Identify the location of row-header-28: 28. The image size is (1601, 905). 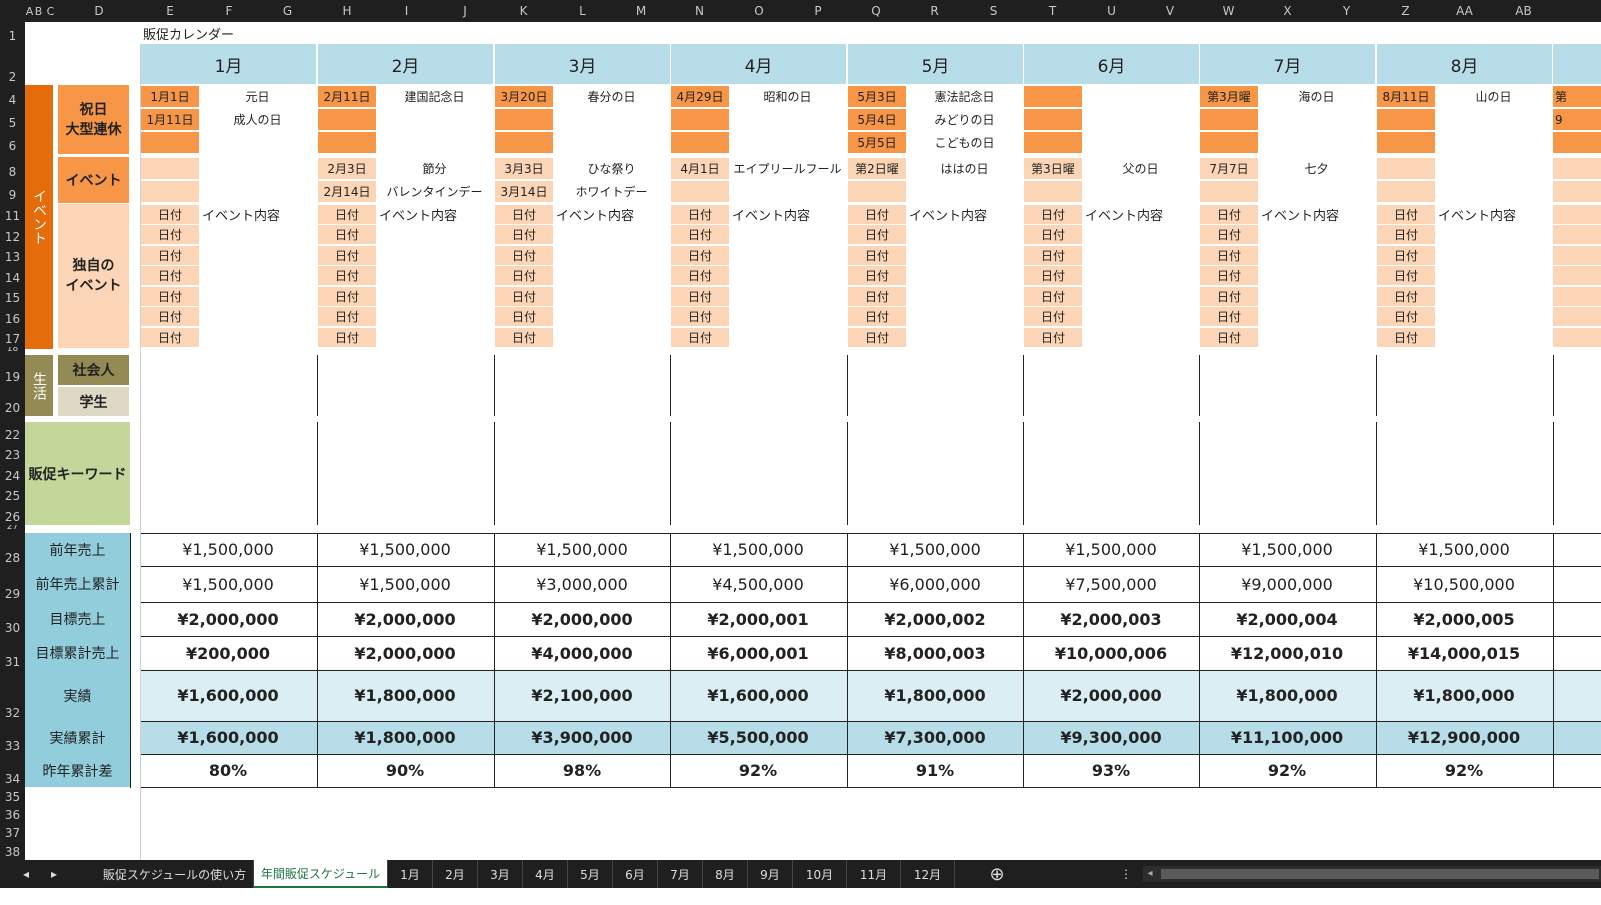
(12, 549).